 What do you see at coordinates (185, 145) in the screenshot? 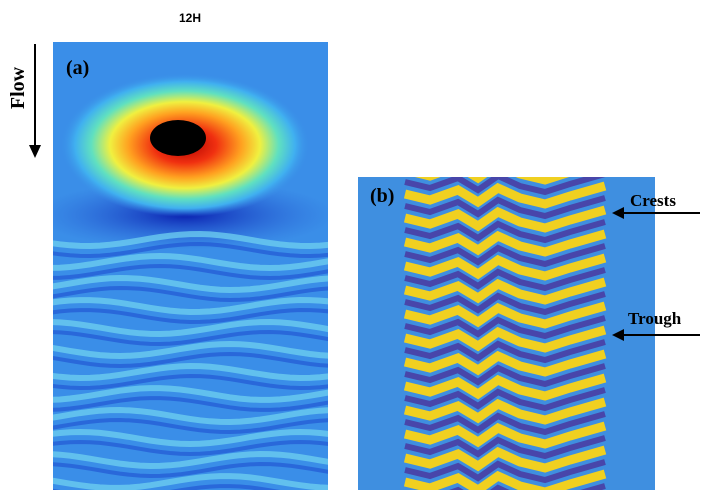
I see `panel-a-hotspot` at bounding box center [185, 145].